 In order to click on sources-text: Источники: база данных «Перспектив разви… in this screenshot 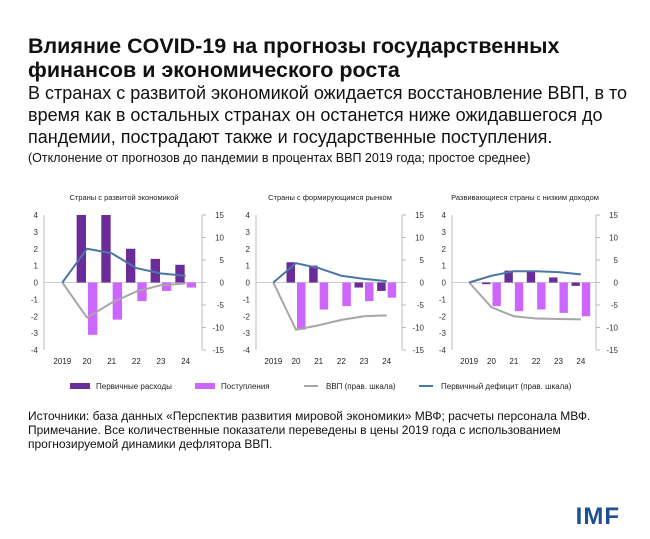, I will do `click(309, 416)`.